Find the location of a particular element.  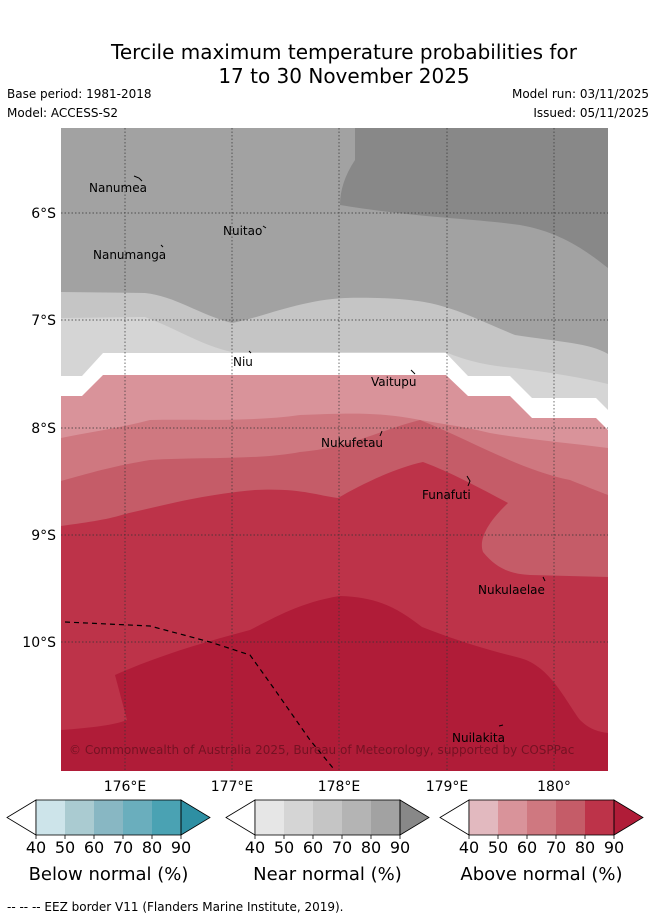

nukulaelae-island is located at coordinates (544, 579).